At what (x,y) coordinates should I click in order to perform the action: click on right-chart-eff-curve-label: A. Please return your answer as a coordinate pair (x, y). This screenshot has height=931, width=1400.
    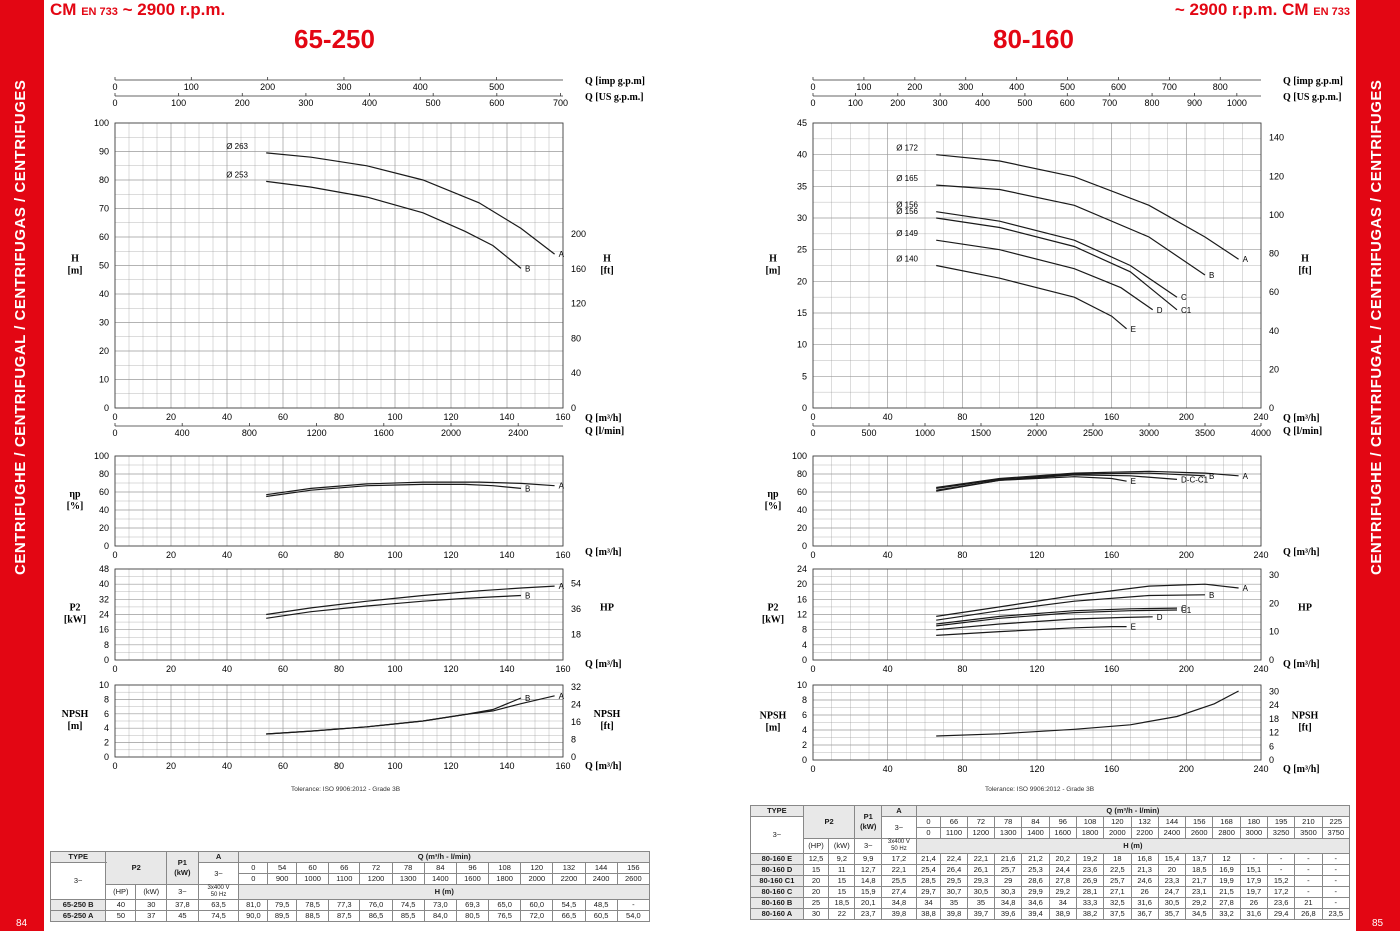
    Looking at the image, I should click on (1246, 476).